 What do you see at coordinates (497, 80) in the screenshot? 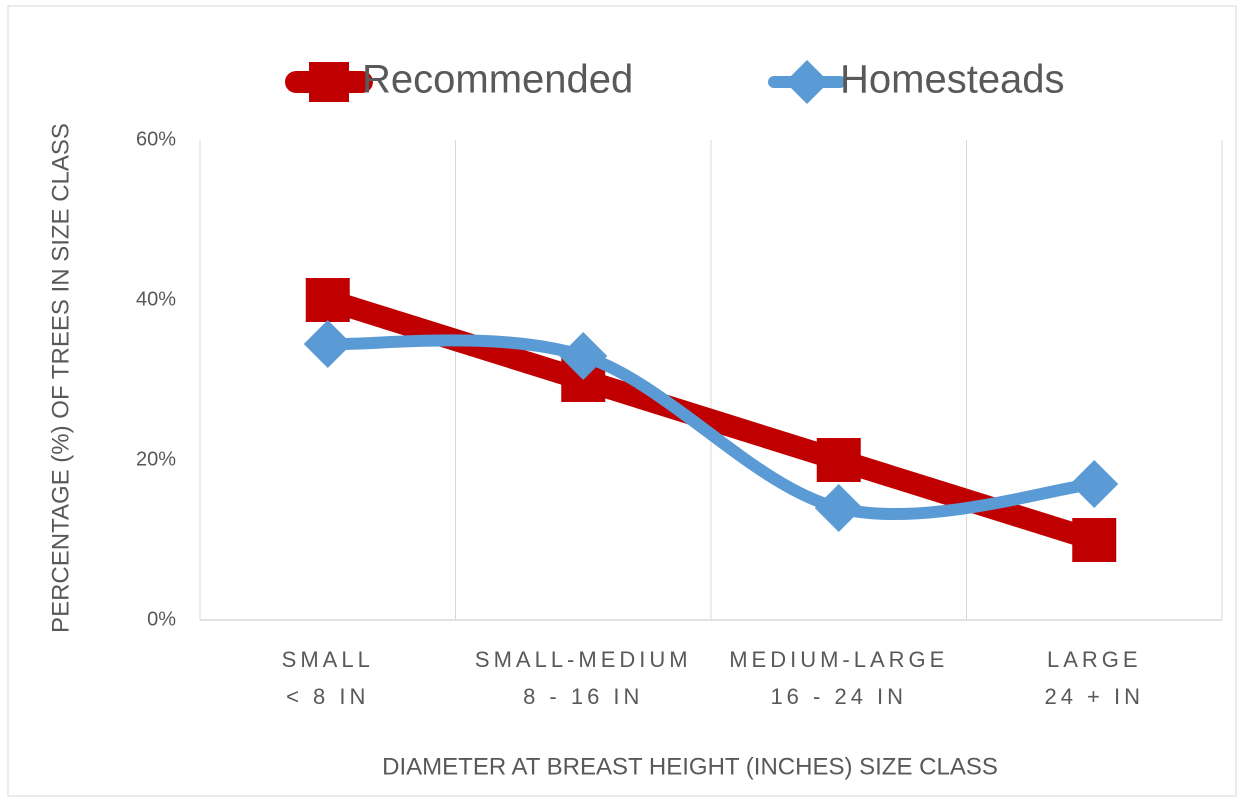
I see `legend-label: Recommended` at bounding box center [497, 80].